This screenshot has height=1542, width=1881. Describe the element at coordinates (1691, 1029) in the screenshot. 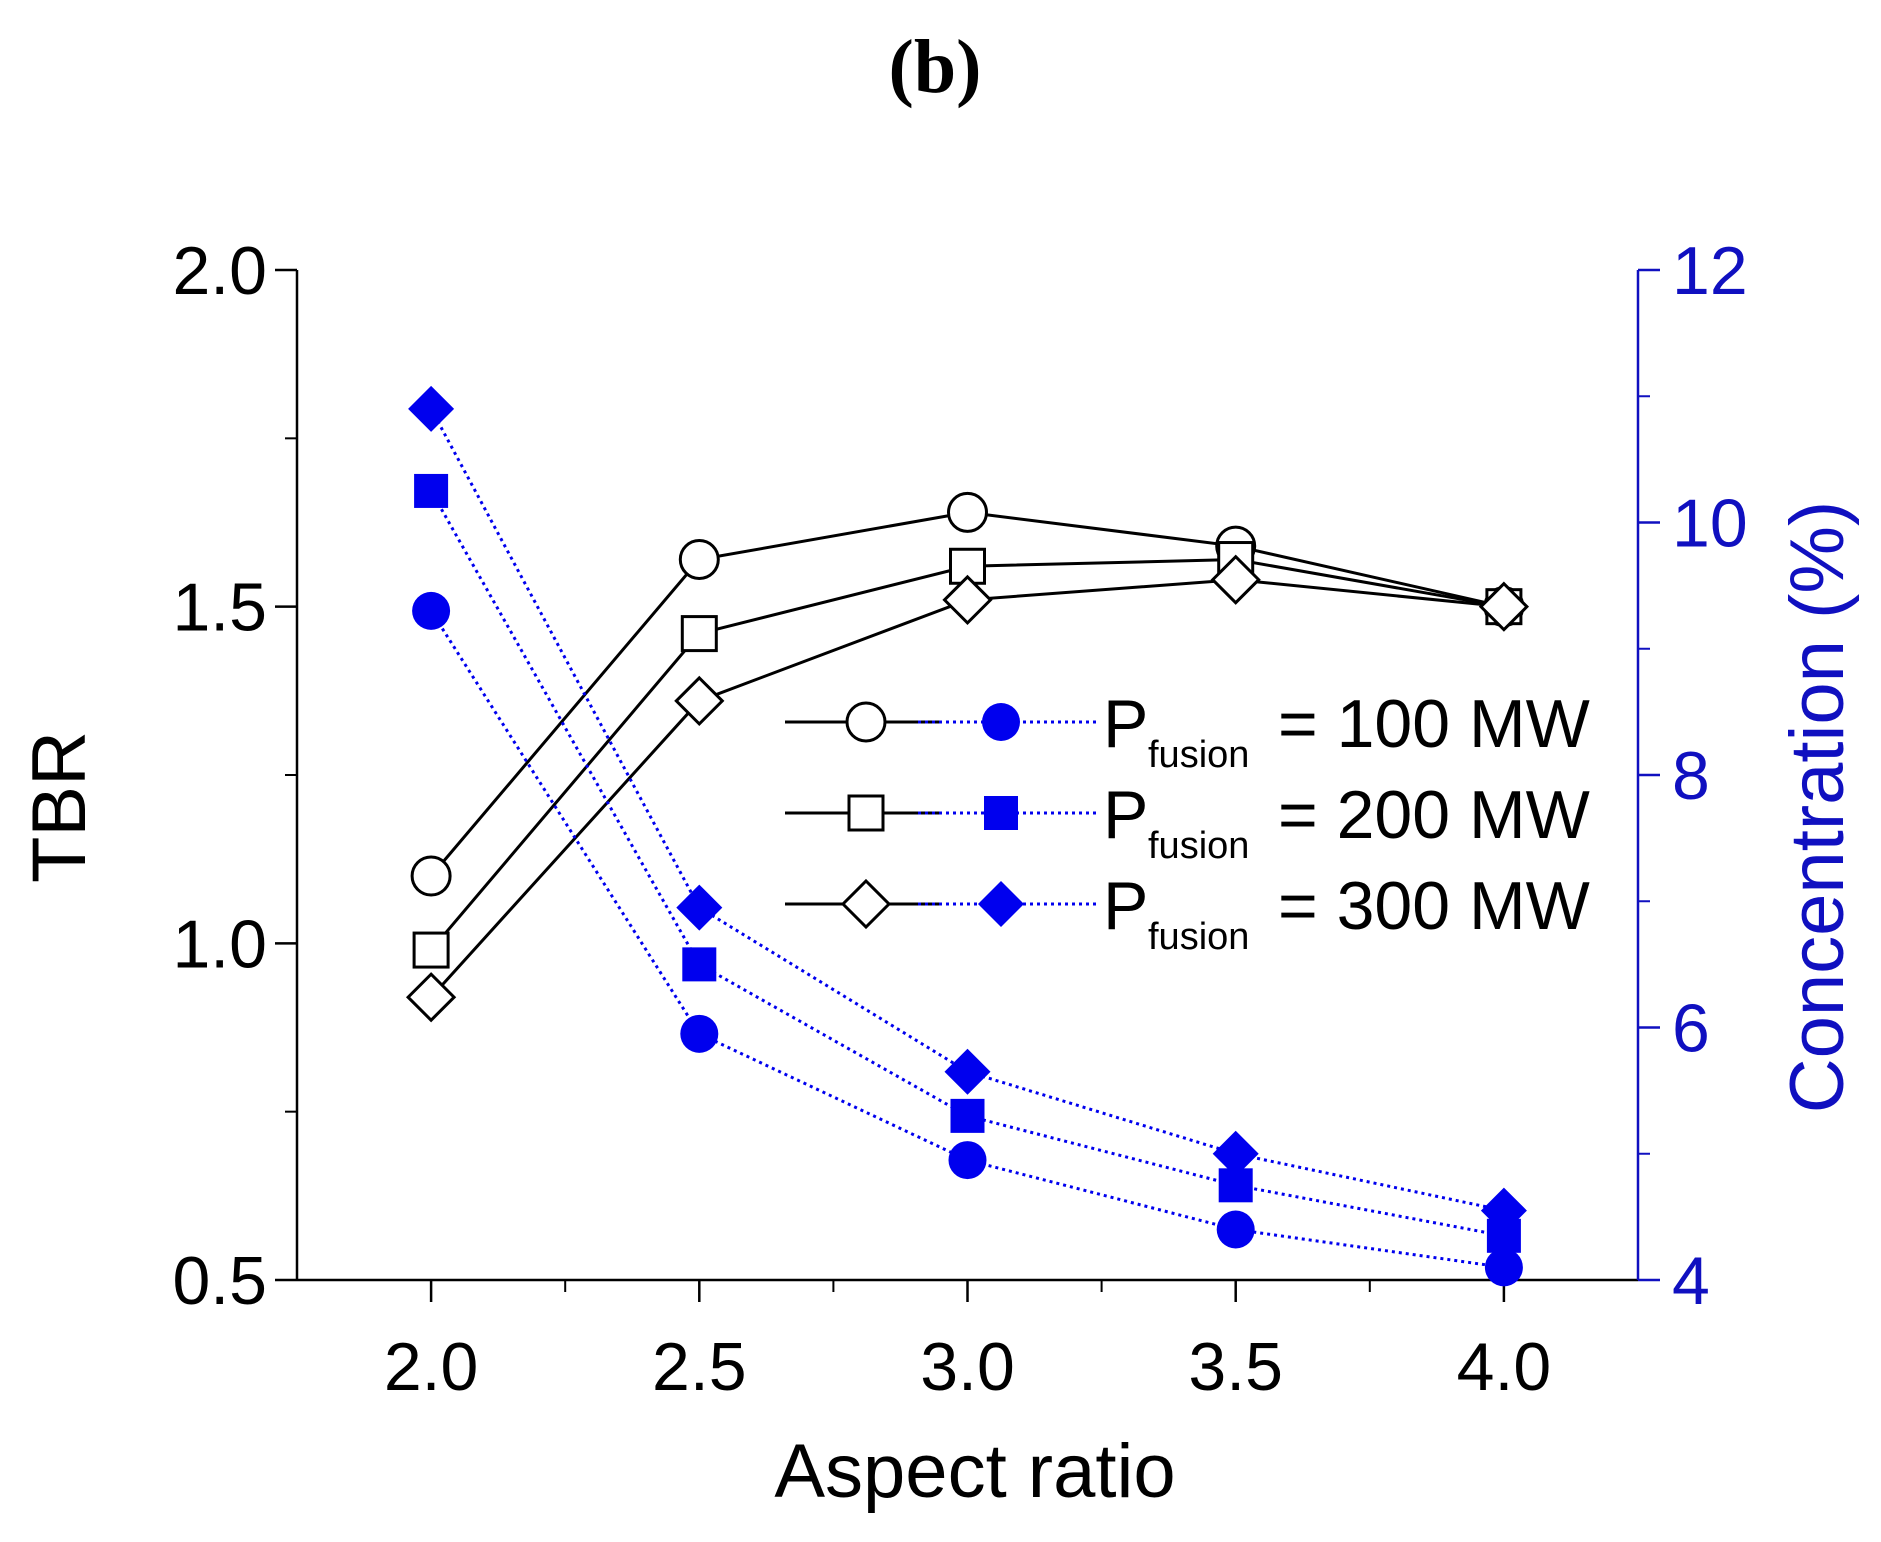

I see `y2-tick-label: 6` at that location.